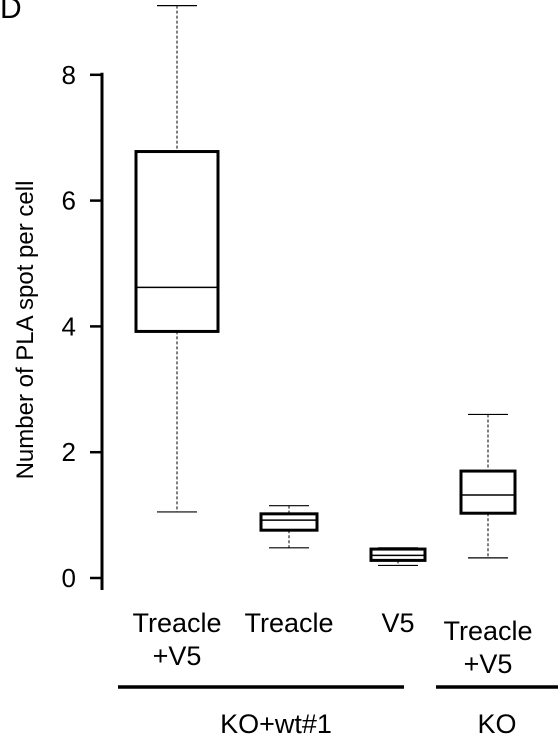 The height and width of the screenshot is (742, 558). I want to click on group-label: KO, so click(496, 724).